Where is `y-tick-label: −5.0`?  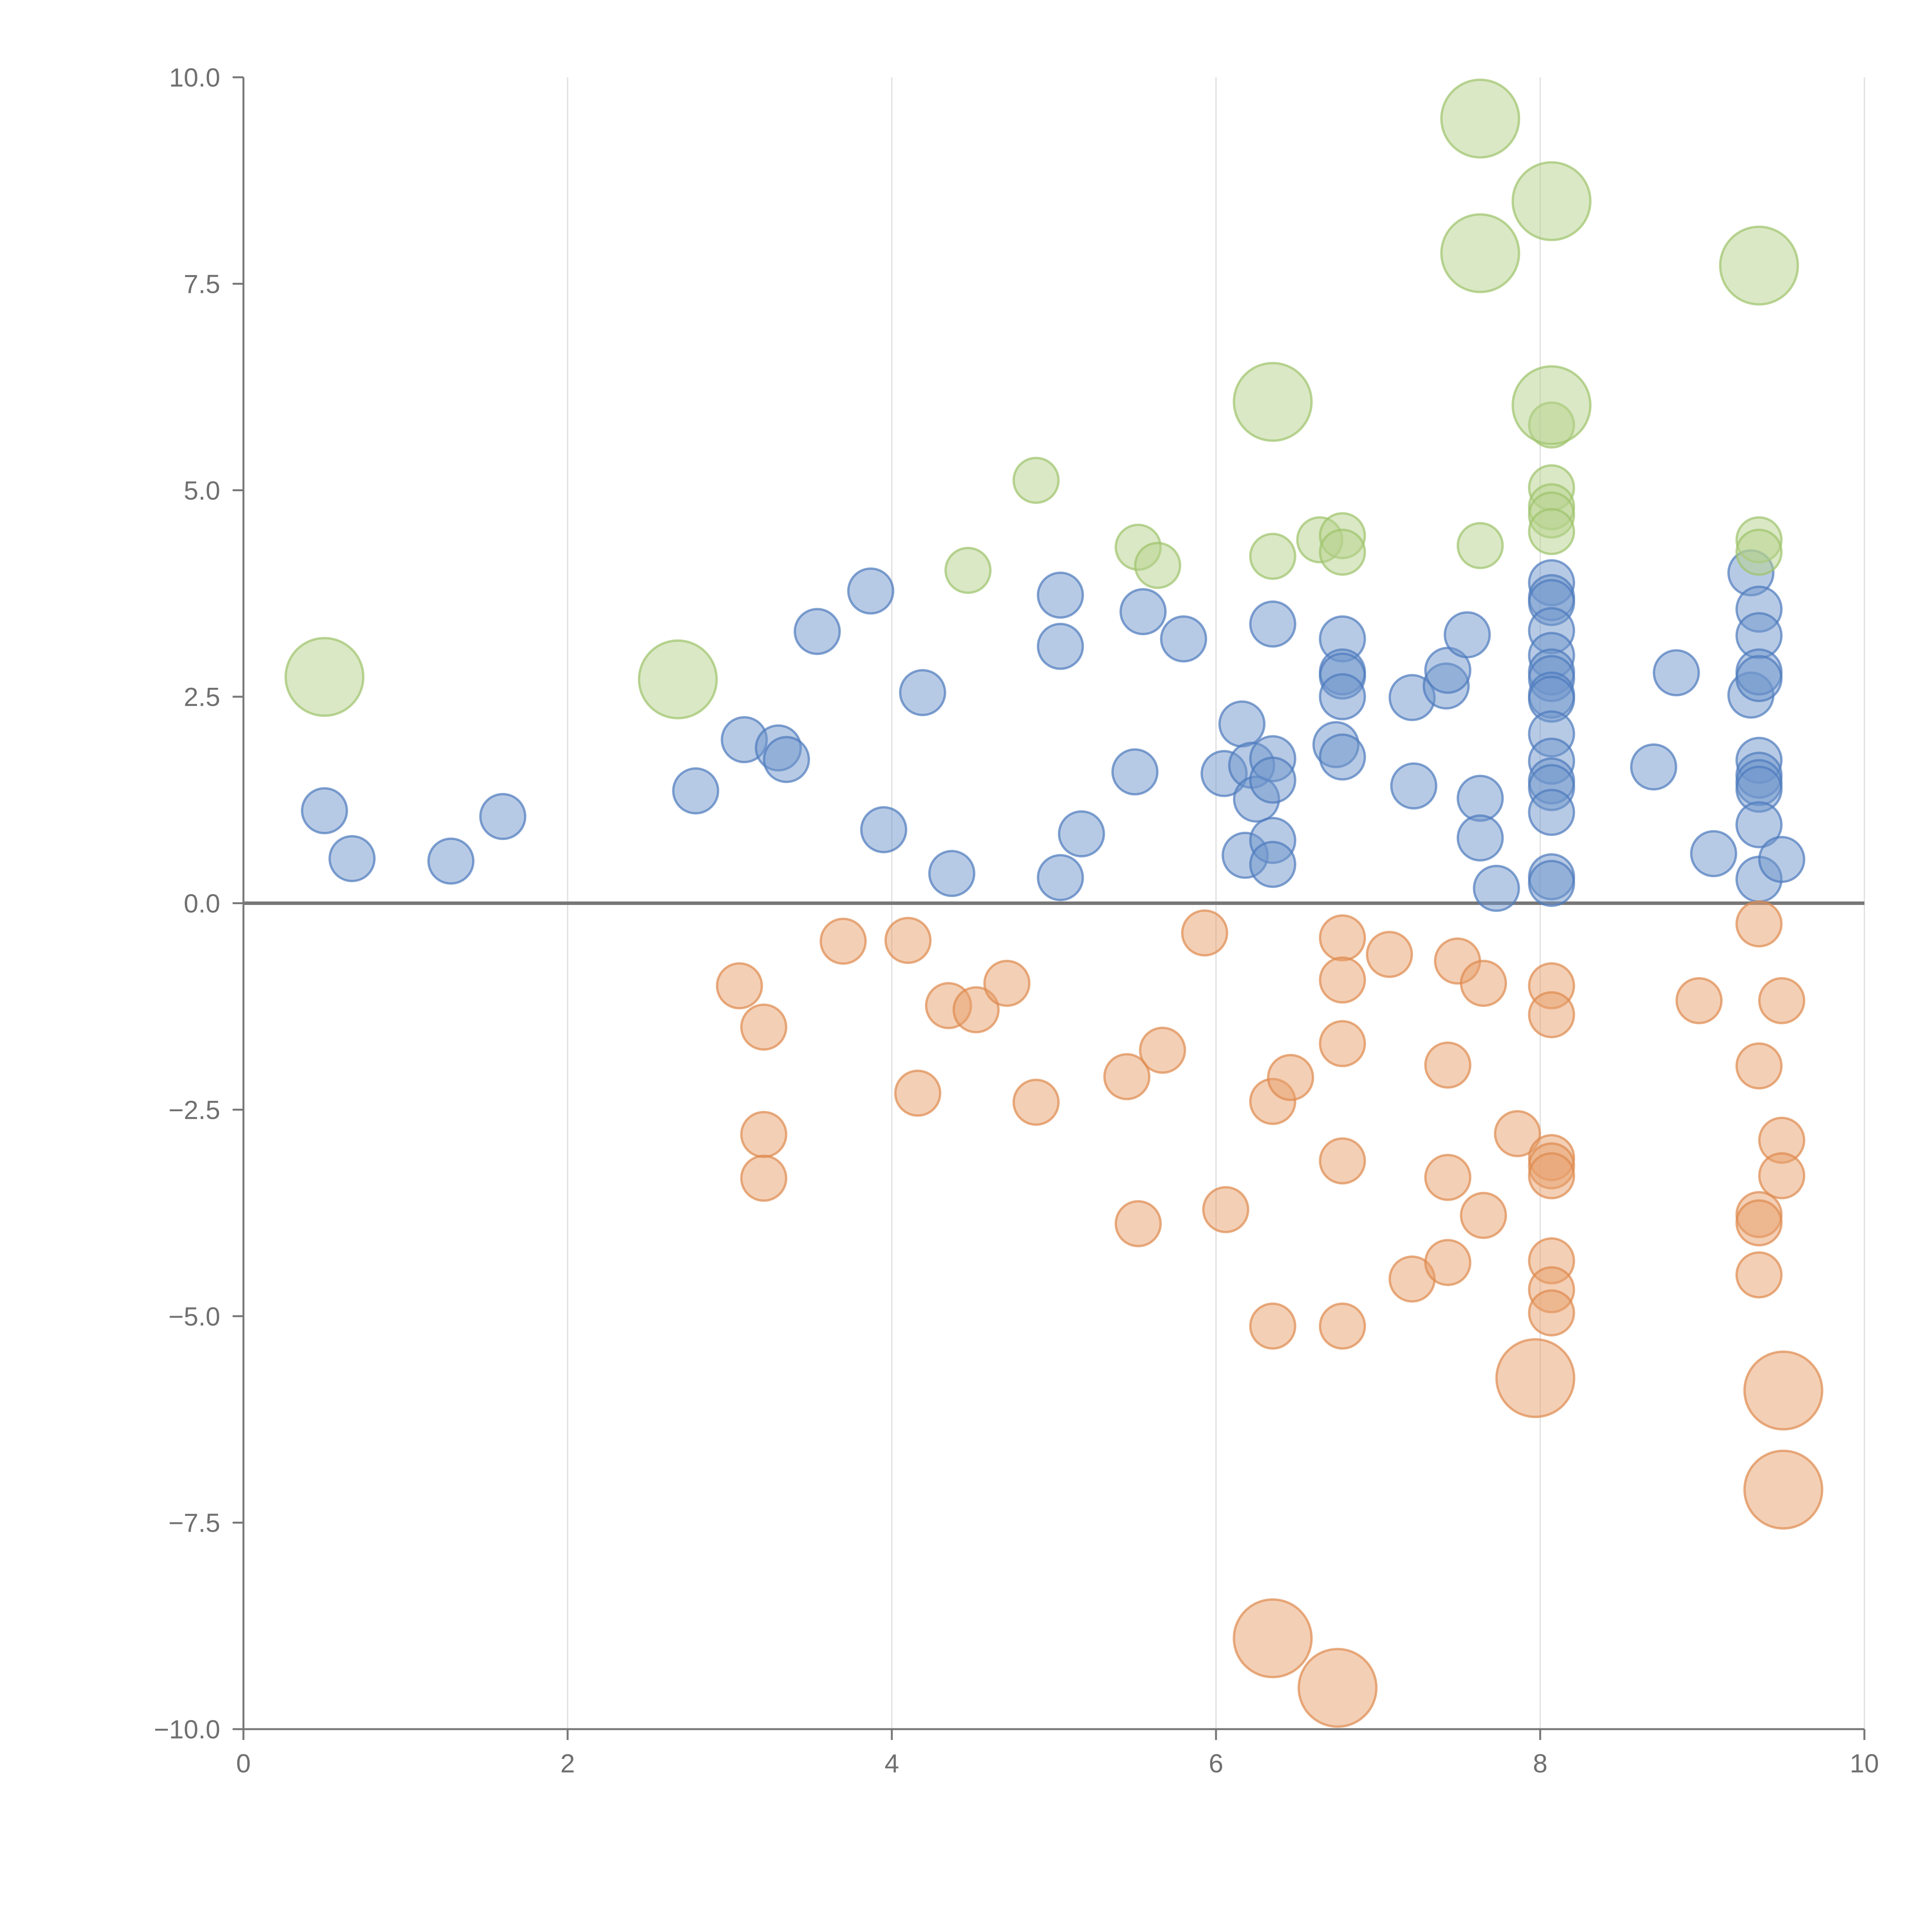 y-tick-label: −5.0 is located at coordinates (194, 1317).